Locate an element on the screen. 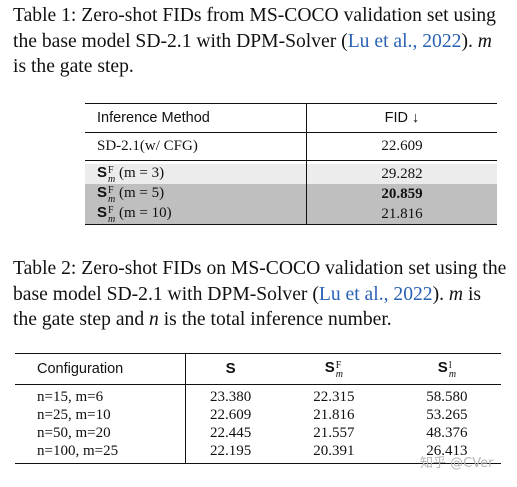 The width and height of the screenshot is (517, 487). baseline-fid: 22.609 is located at coordinates (401, 146).